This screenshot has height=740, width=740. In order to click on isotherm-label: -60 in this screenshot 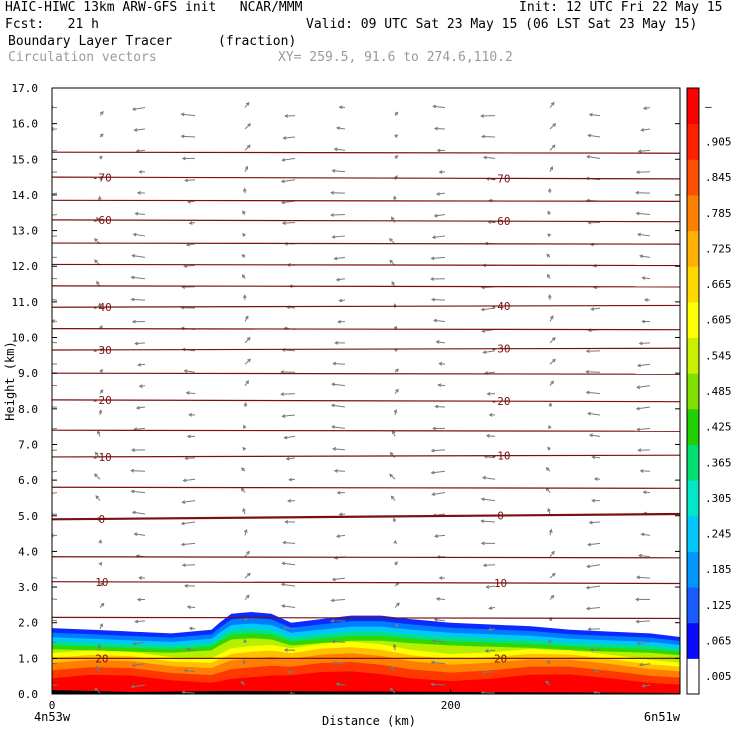, I will do `click(501, 221)`.